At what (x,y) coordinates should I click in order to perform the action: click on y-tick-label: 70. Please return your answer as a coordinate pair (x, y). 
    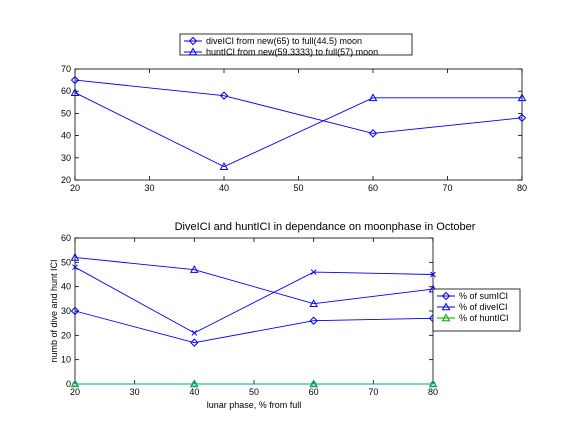
    Looking at the image, I should click on (66, 69).